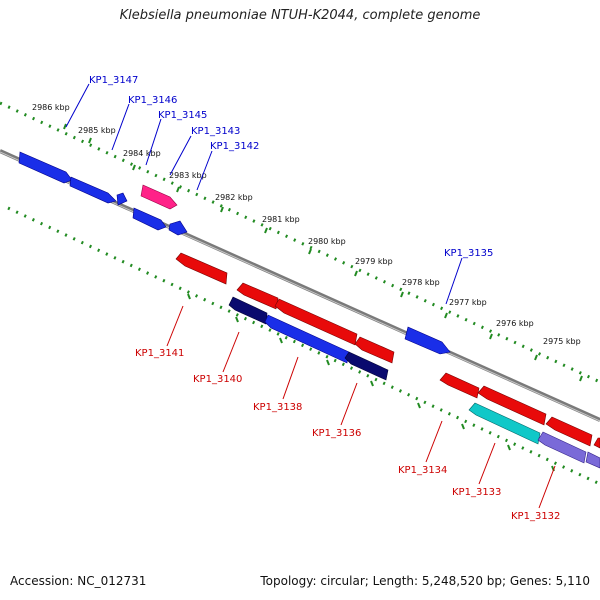 Image resolution: width=600 pixels, height=600 pixels. I want to click on gene-label: KP1_3143, so click(215, 131).